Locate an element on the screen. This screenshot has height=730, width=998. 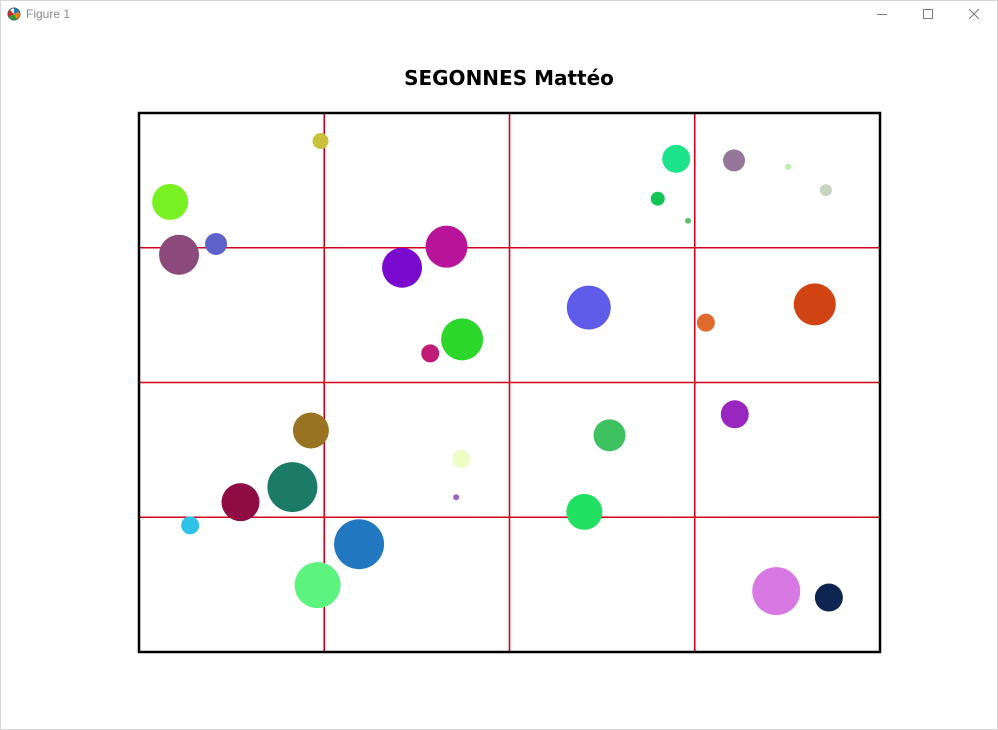
window-title: Figure 1 is located at coordinates (48, 14).